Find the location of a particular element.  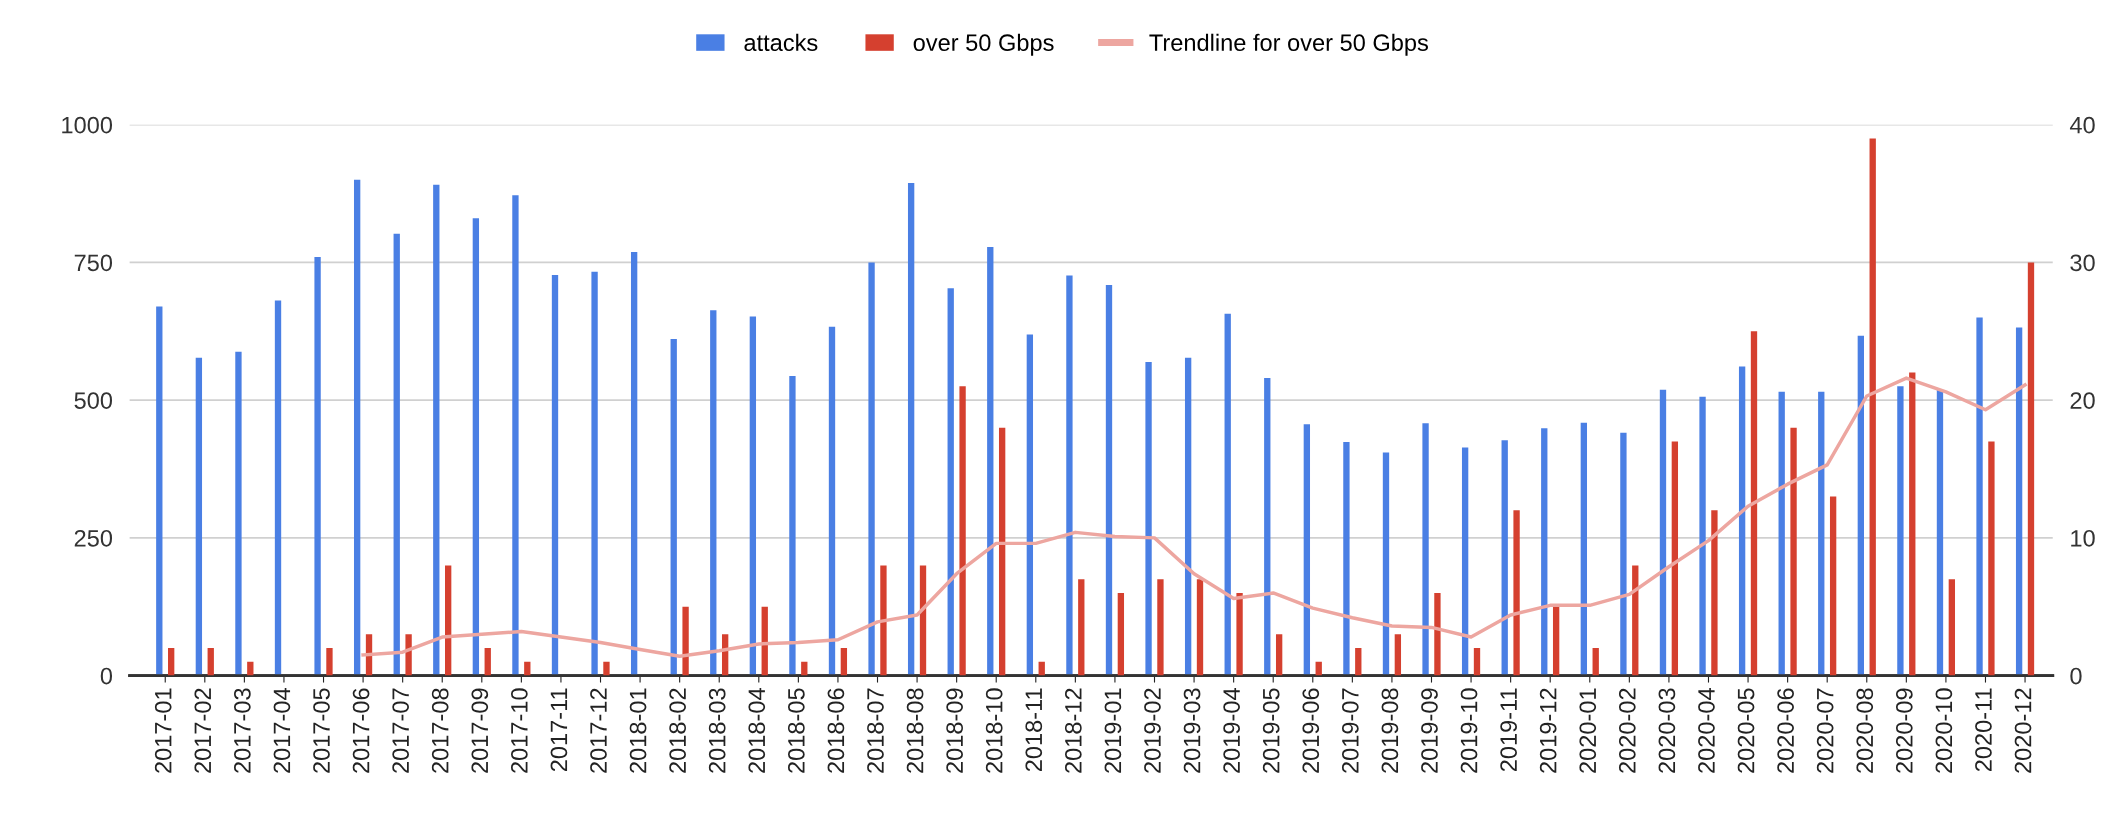

x-tick-label: 2019-02 is located at coordinates (1152, 730).